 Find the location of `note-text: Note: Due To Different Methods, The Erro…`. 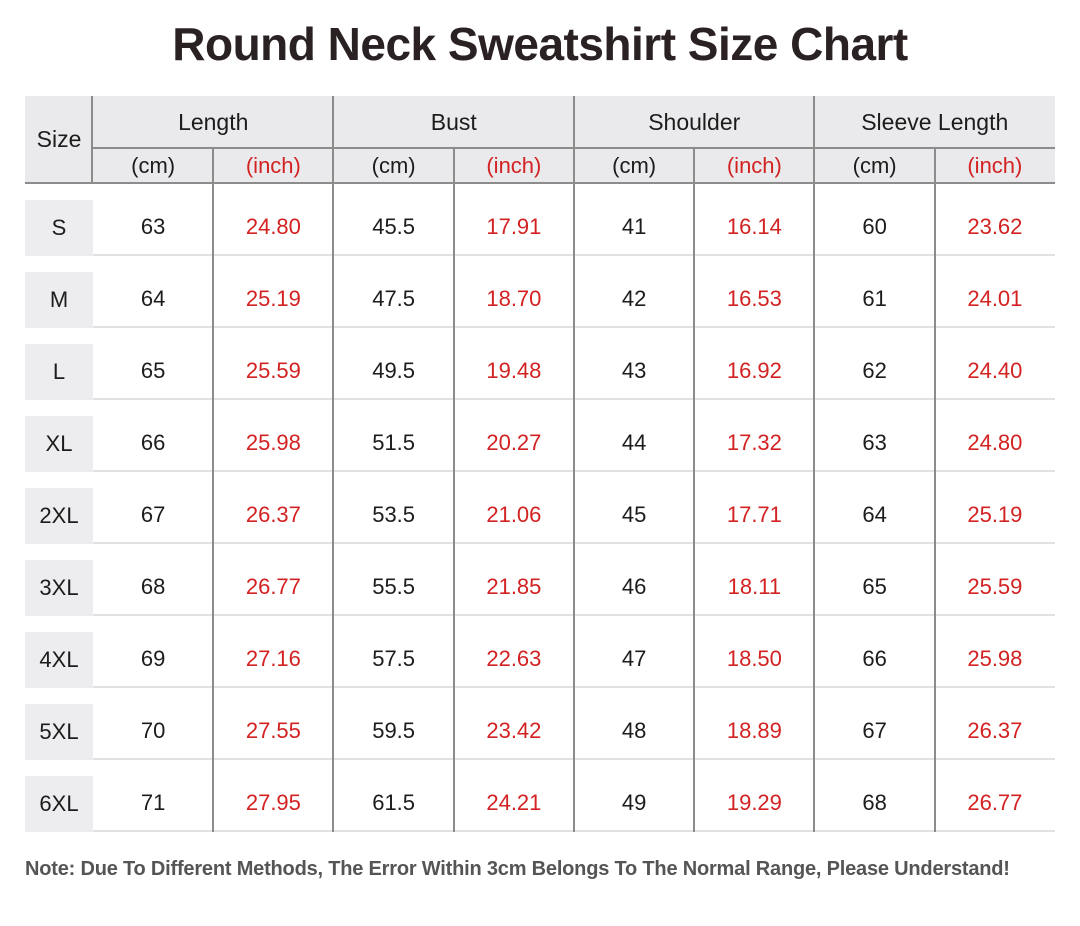

note-text: Note: Due To Different Methods, The Erro… is located at coordinates (517, 868).